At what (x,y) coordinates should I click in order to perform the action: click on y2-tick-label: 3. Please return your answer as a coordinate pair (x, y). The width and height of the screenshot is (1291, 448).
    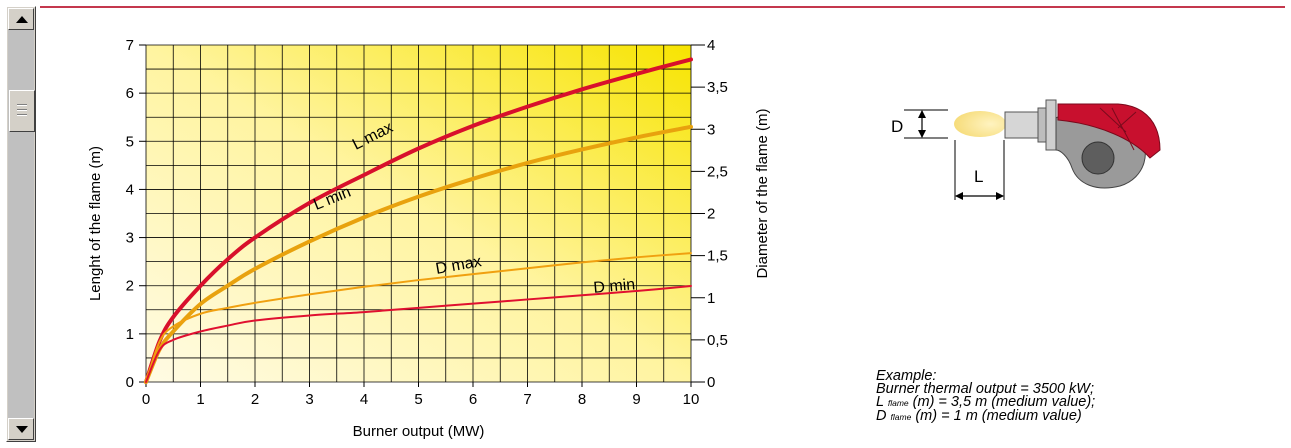
    Looking at the image, I should click on (711, 129).